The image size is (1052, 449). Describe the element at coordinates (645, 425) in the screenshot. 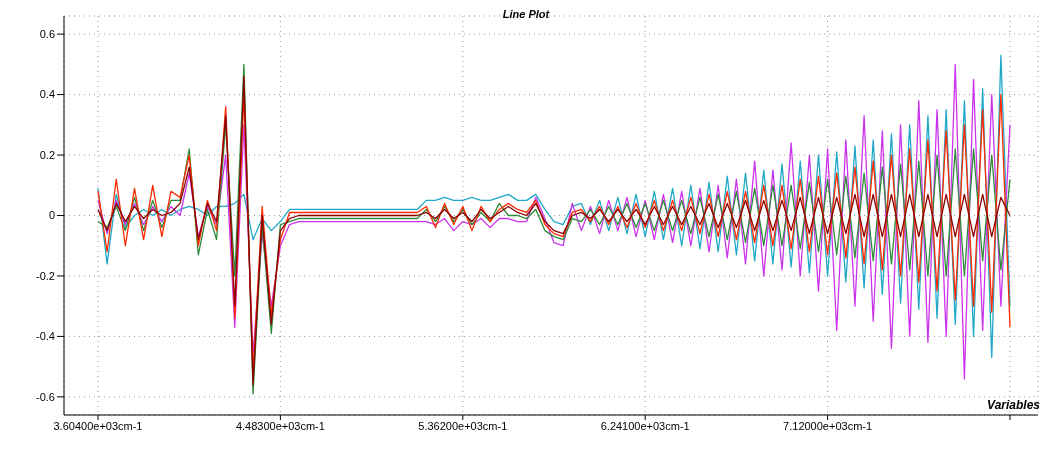

I see `x-tick-label: 6.24100e+03cm-1` at that location.